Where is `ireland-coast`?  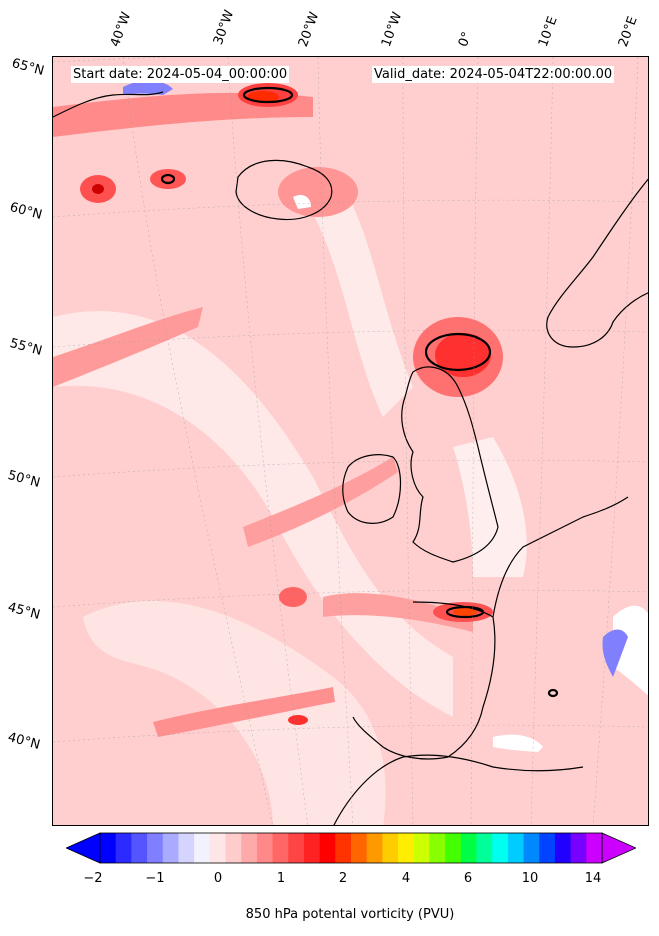 ireland-coast is located at coordinates (372, 489).